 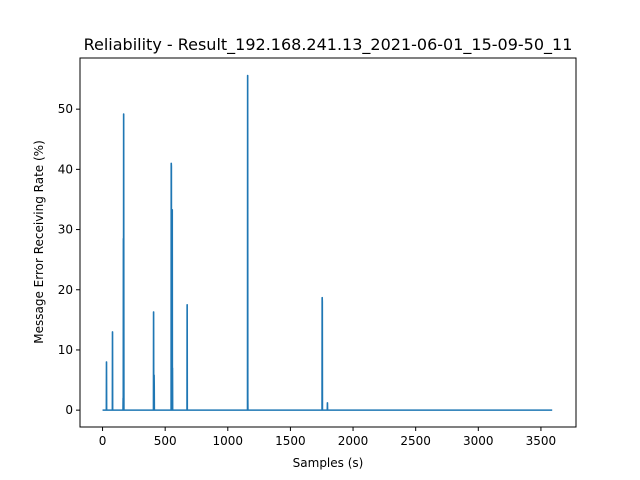 What do you see at coordinates (415, 441) in the screenshot?
I see `x-tick-label: 2500` at bounding box center [415, 441].